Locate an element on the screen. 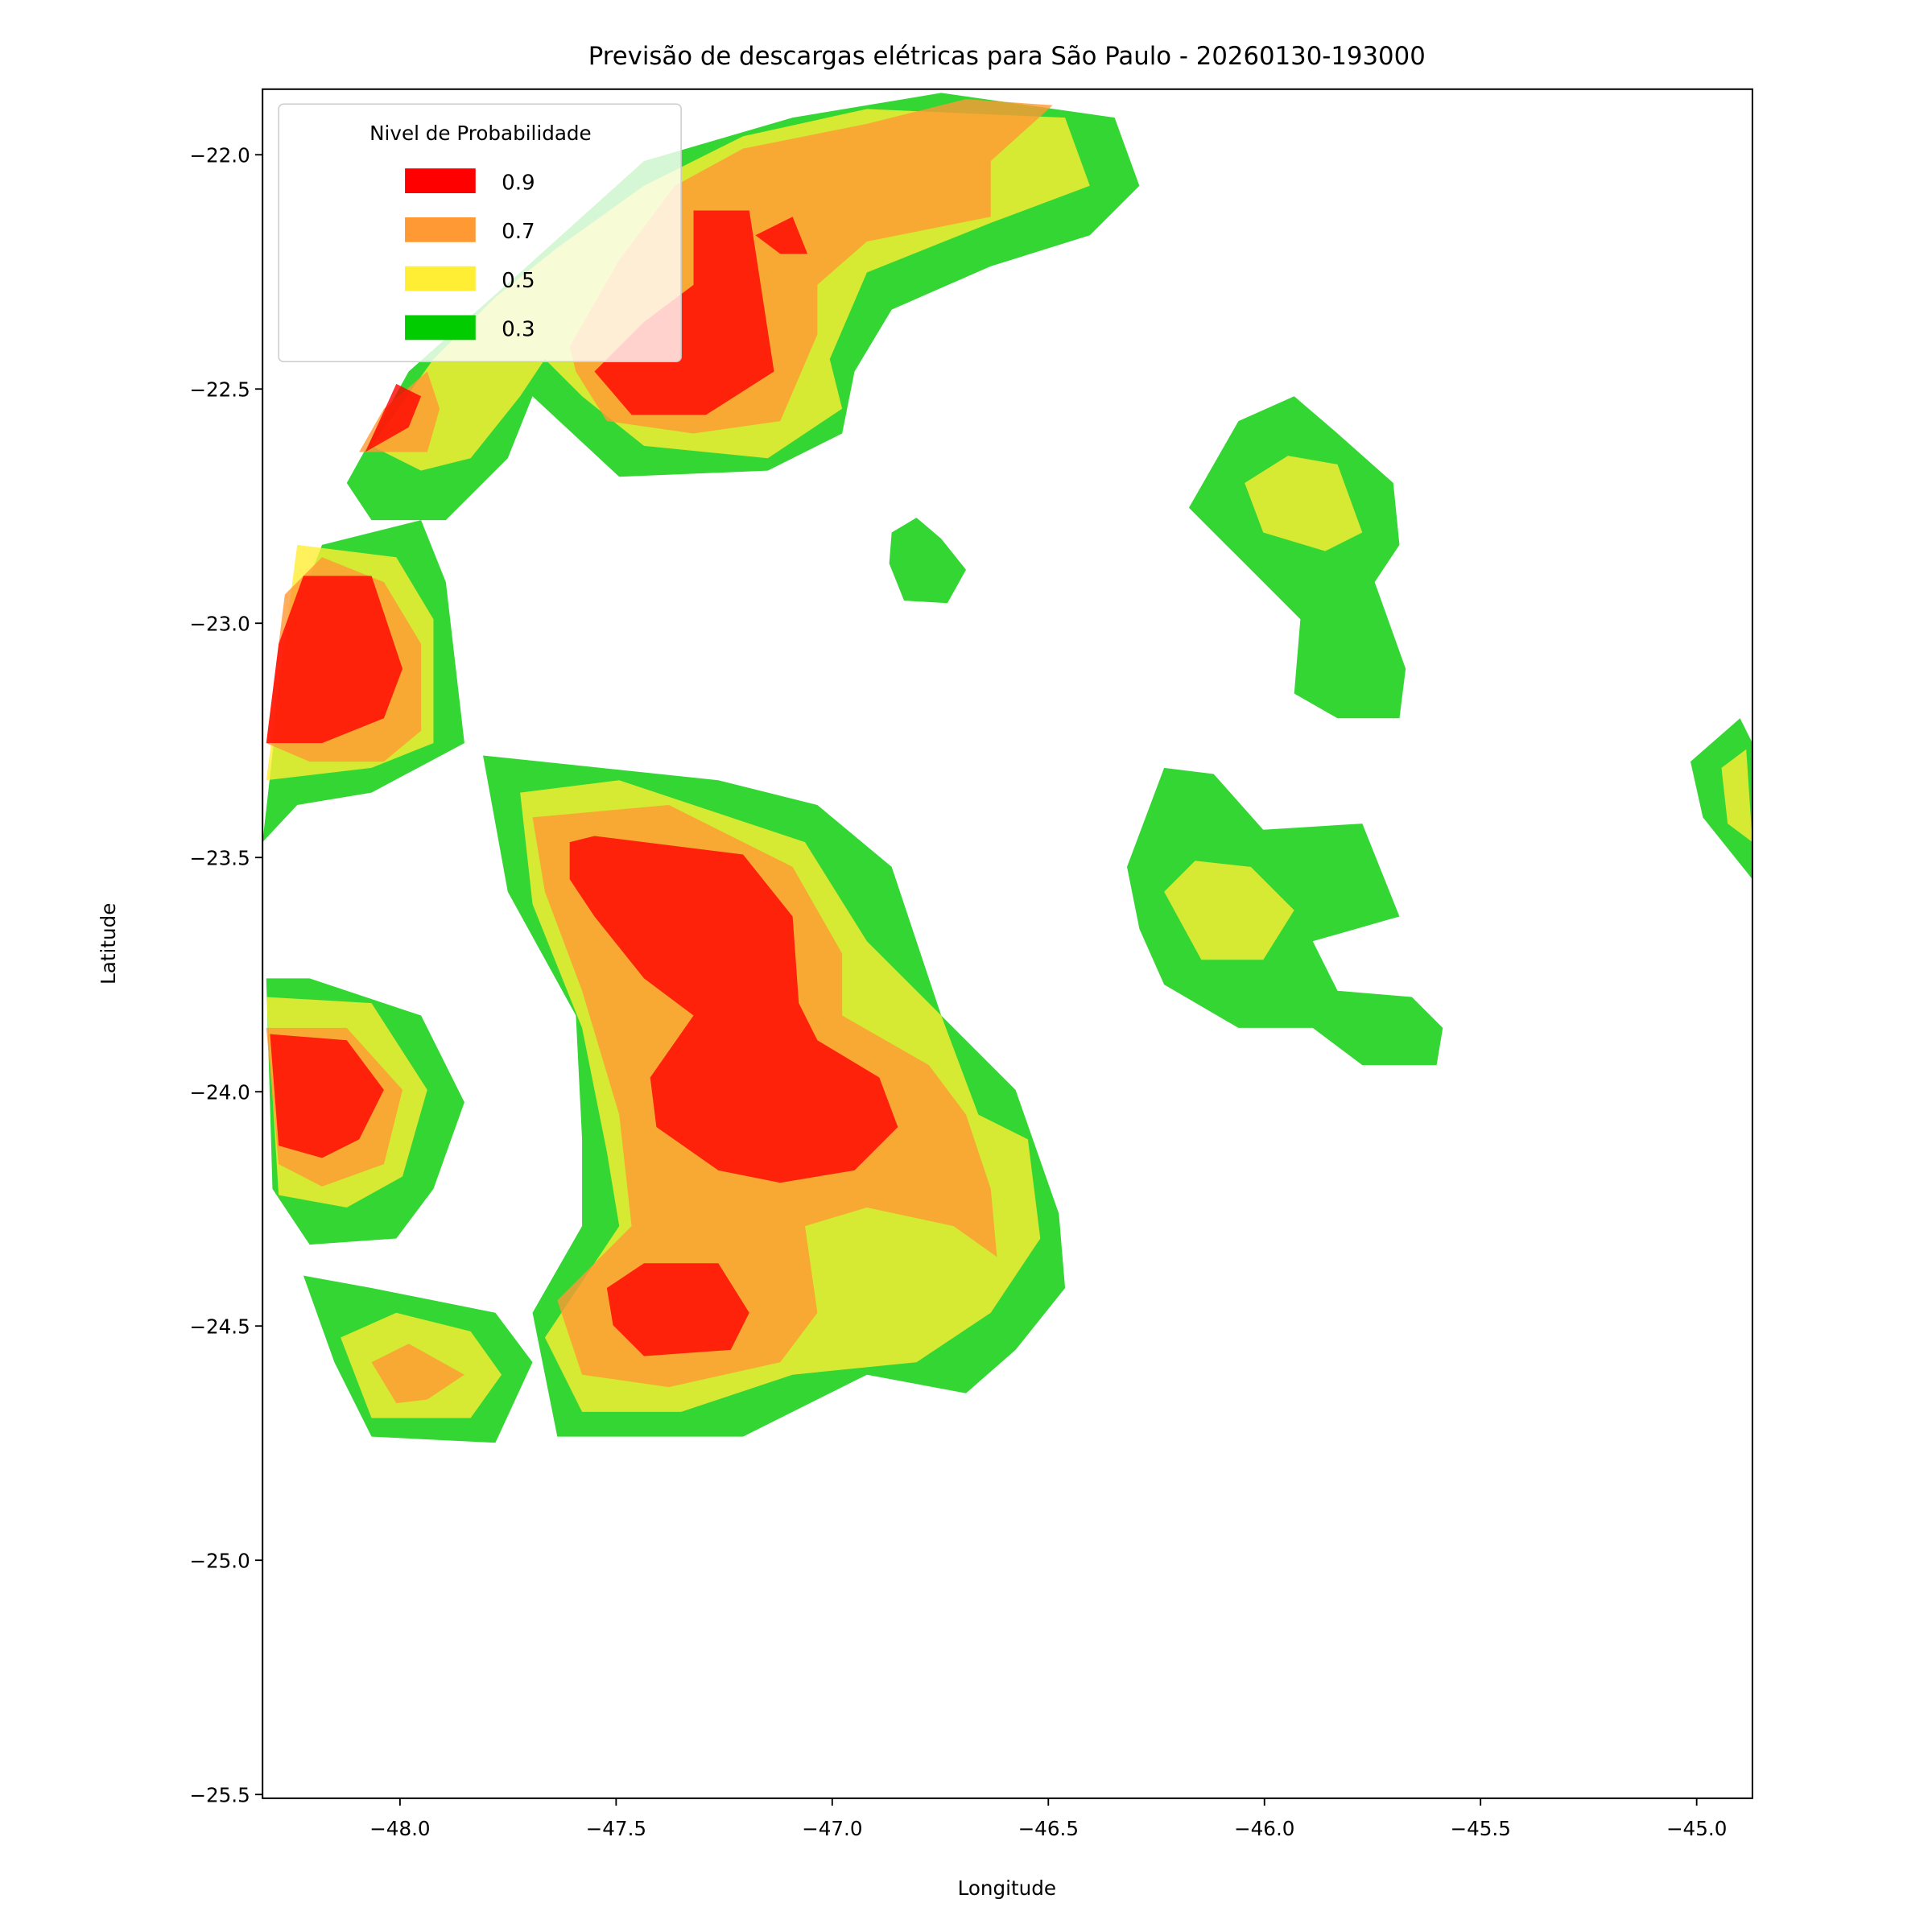 This screenshot has width=1932, height=1932. y-tick-label: −25.0 is located at coordinates (219, 1560).